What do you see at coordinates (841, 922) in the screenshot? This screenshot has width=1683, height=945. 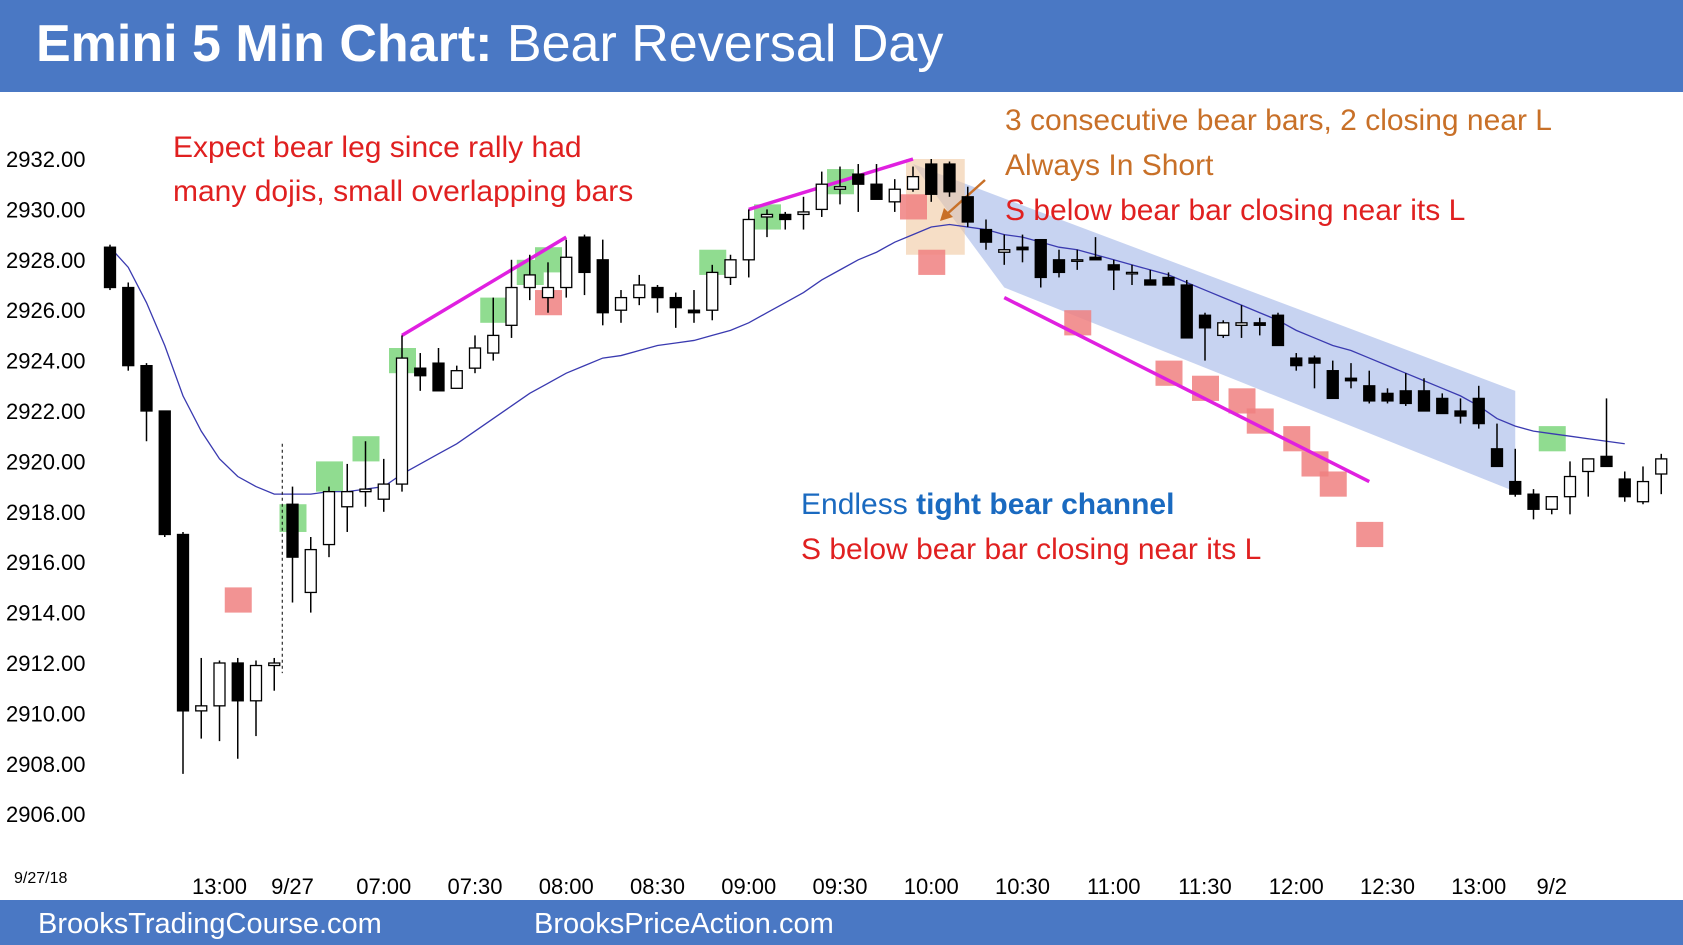 I see `footer-bar` at bounding box center [841, 922].